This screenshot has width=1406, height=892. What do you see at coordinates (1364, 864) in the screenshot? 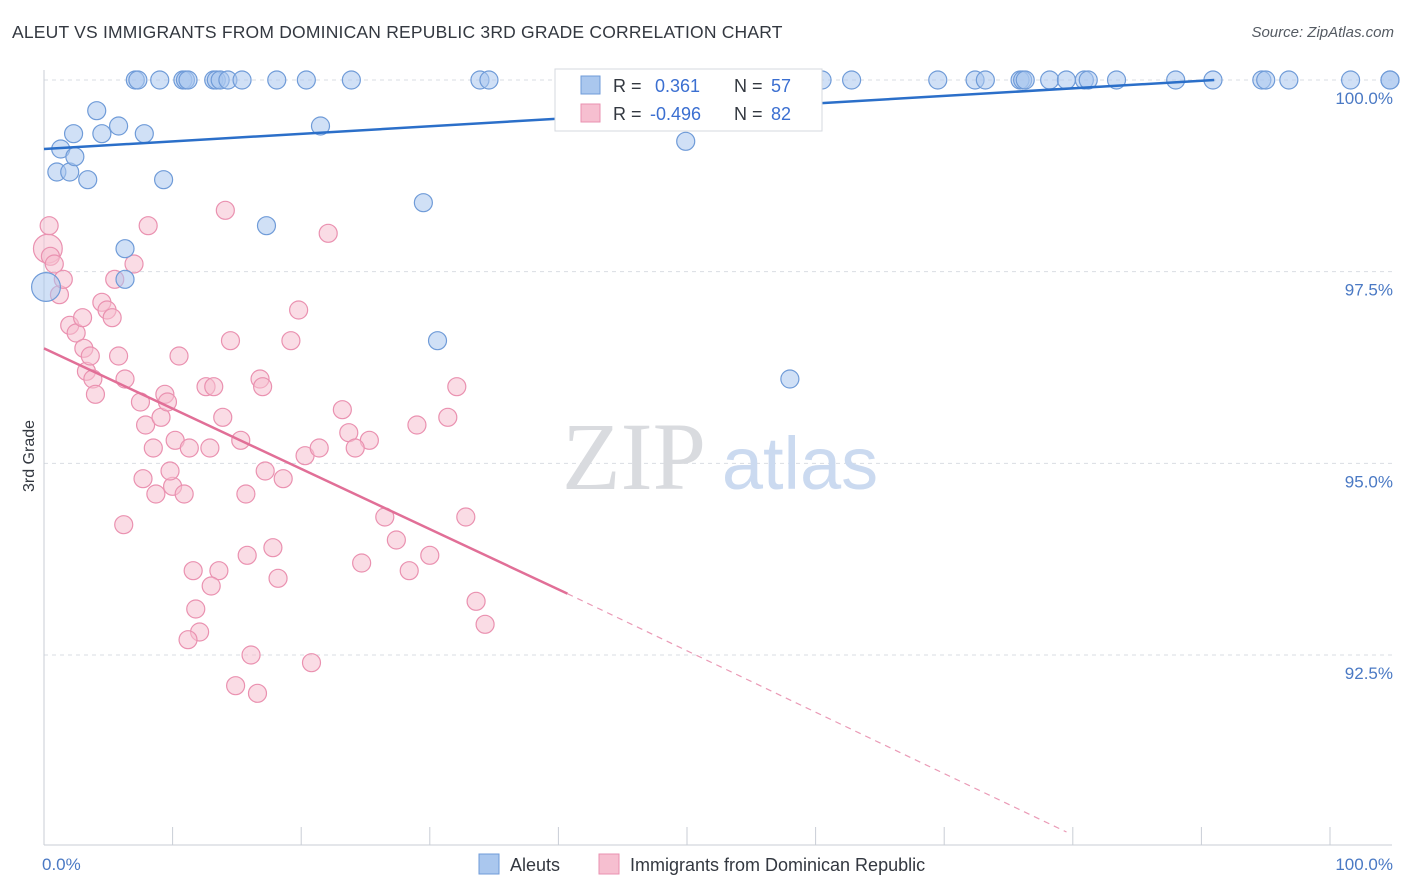
I see `x-tick-label-1: 100.0%` at bounding box center [1364, 864].